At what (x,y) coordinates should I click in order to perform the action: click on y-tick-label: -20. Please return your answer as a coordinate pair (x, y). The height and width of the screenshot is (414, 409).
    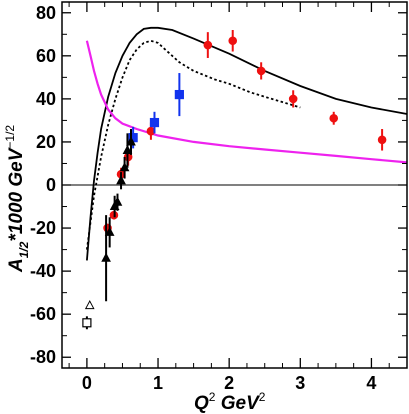
    Looking at the image, I should click on (43, 228).